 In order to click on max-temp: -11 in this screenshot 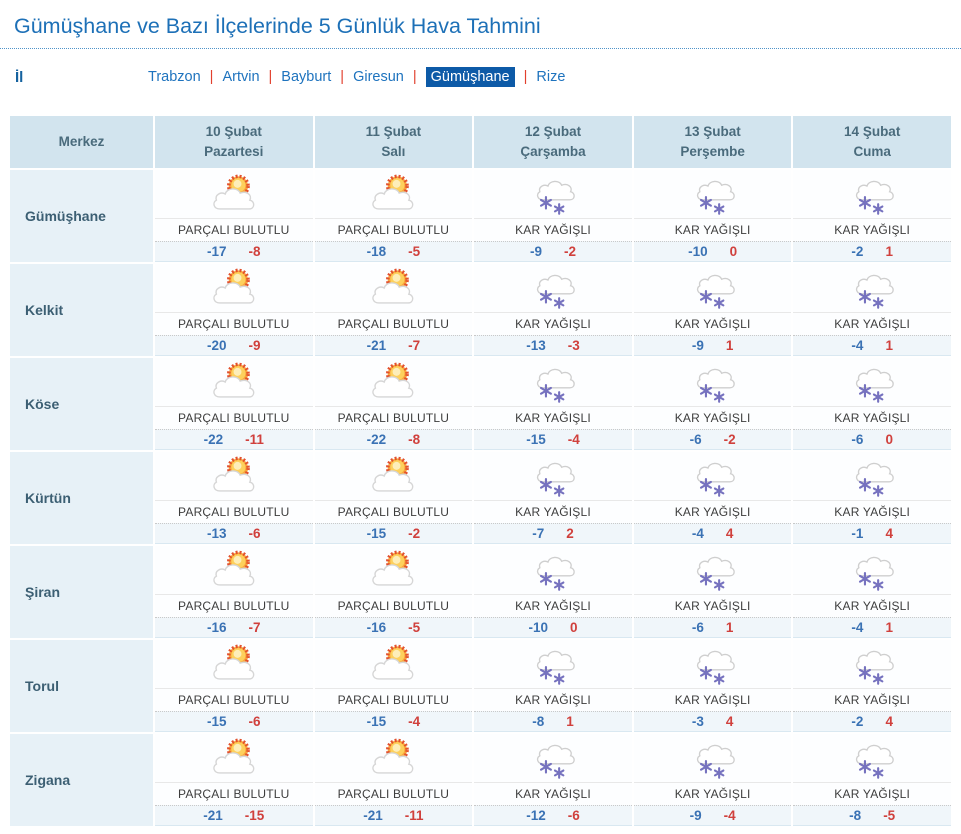, I will do `click(414, 815)`.